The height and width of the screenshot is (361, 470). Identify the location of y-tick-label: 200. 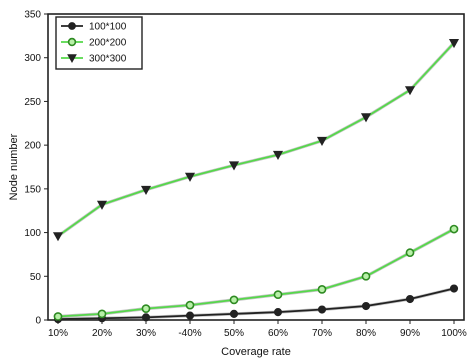
(32, 146).